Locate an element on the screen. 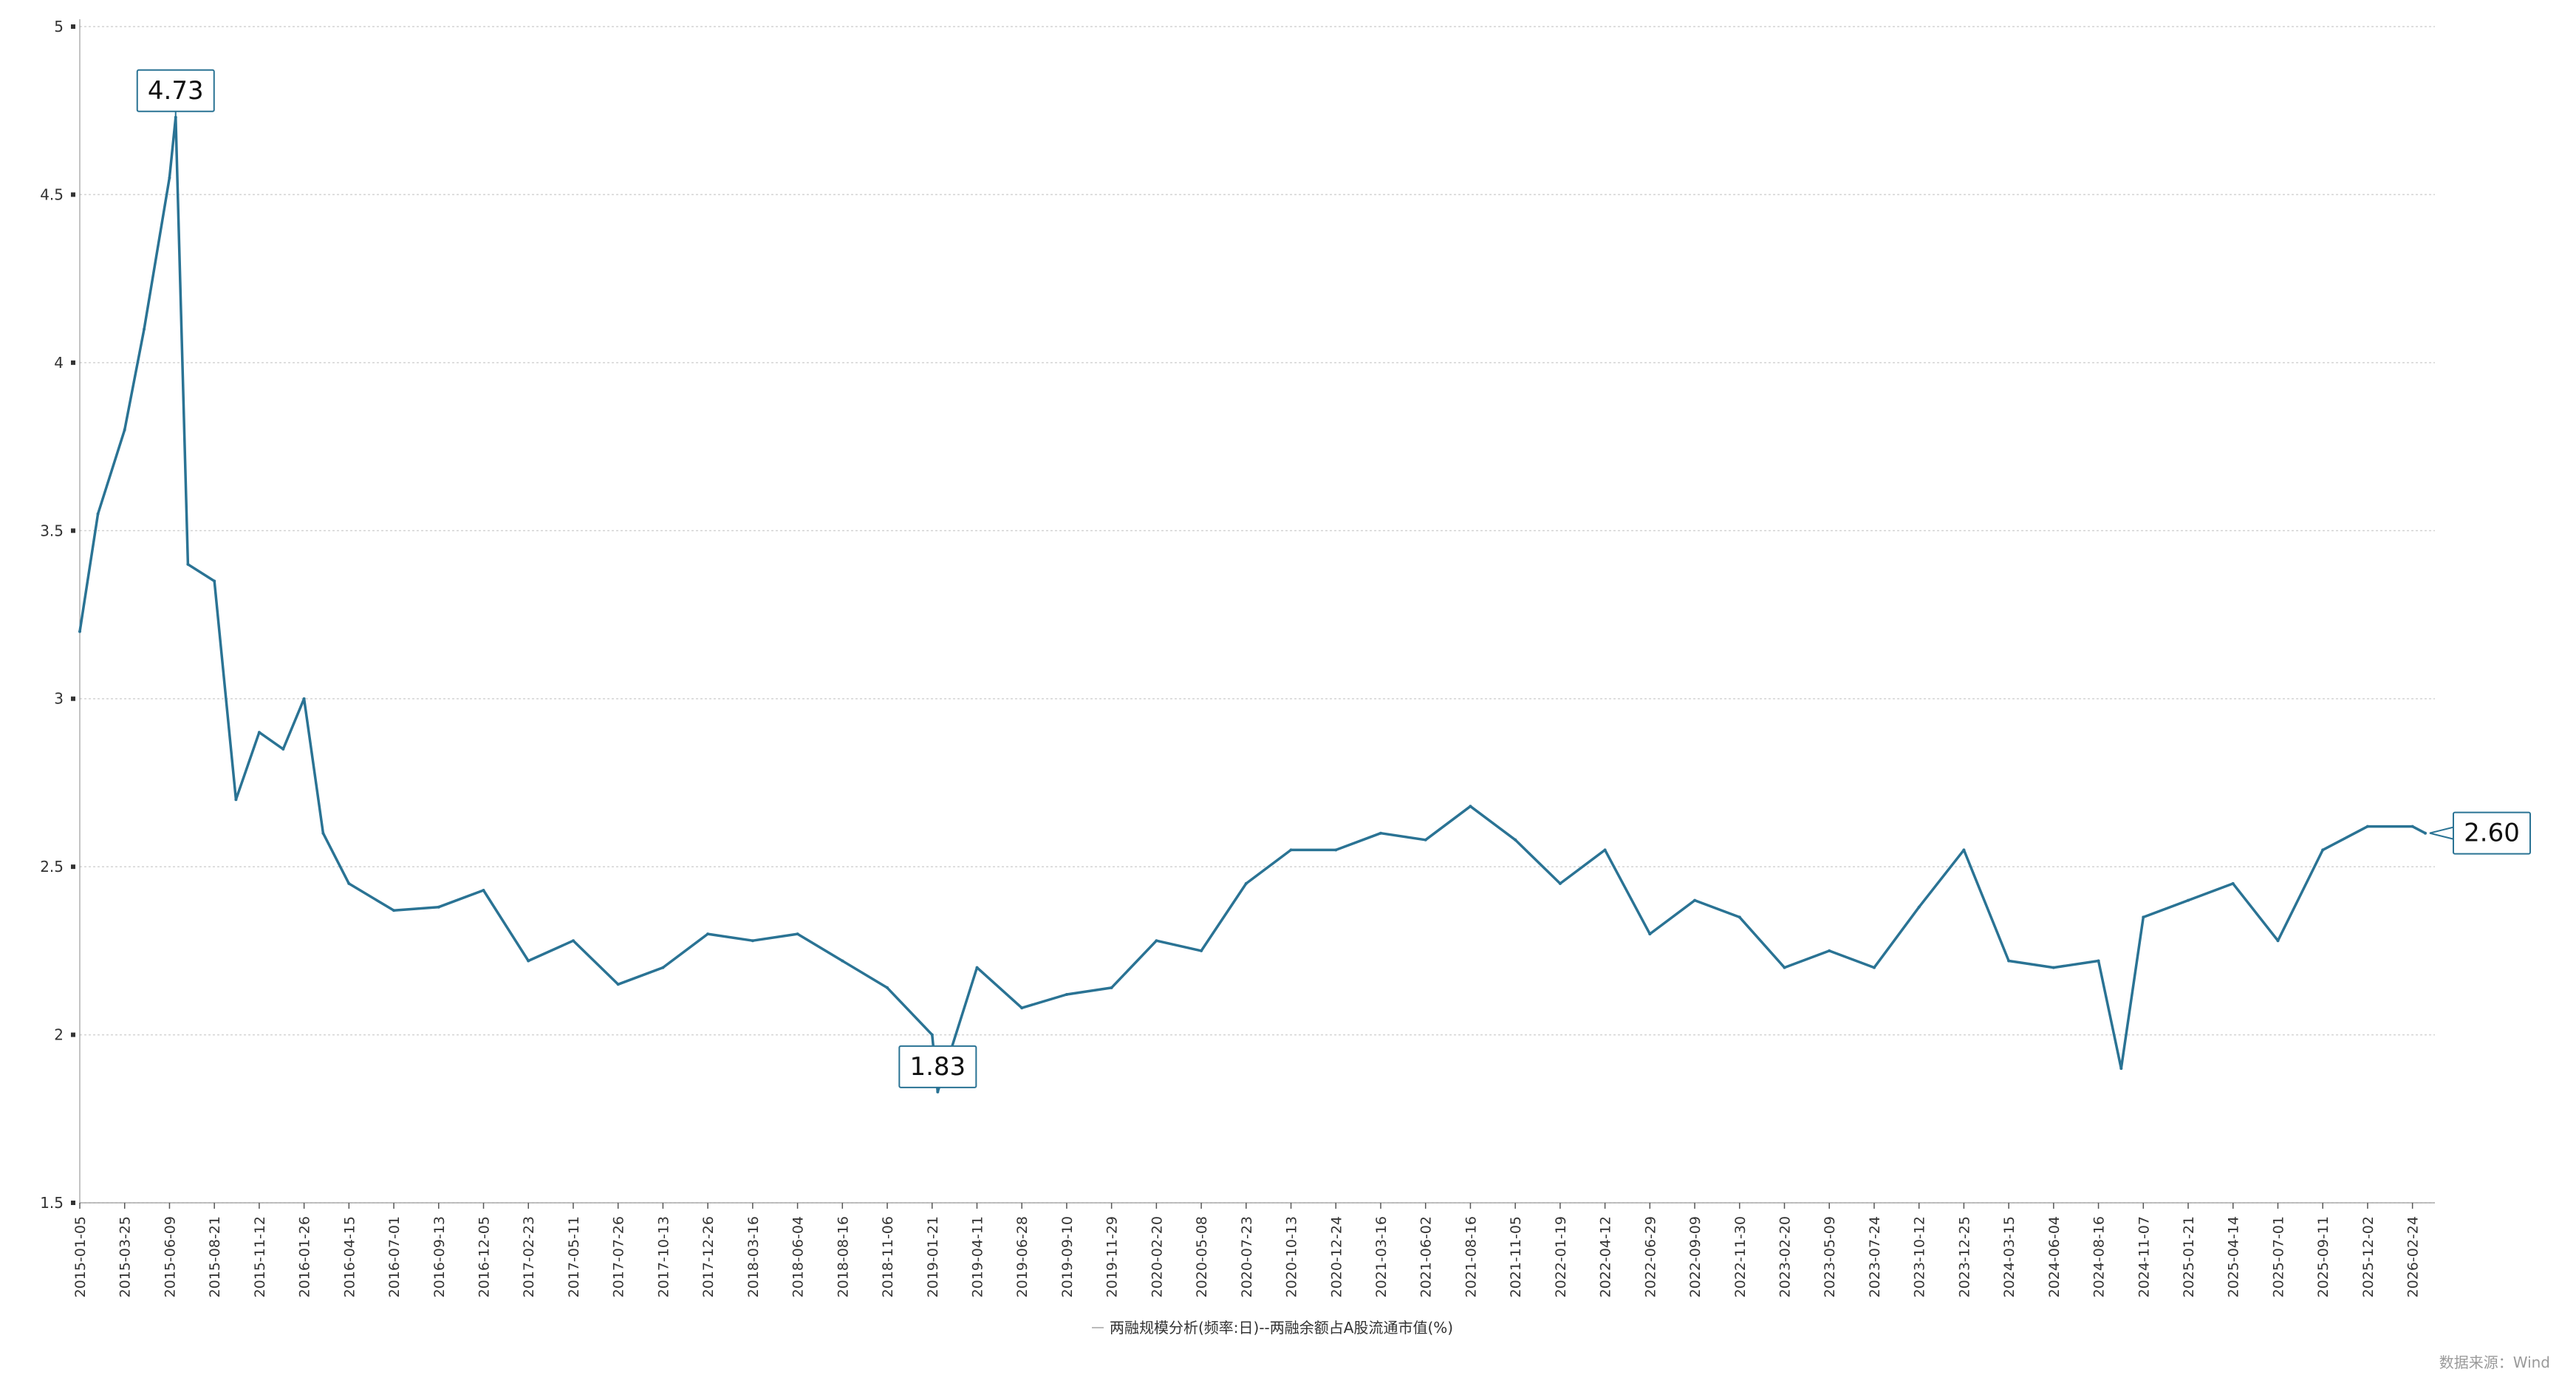  x-tick-label: 2025-04-14 is located at coordinates (2234, 1256).